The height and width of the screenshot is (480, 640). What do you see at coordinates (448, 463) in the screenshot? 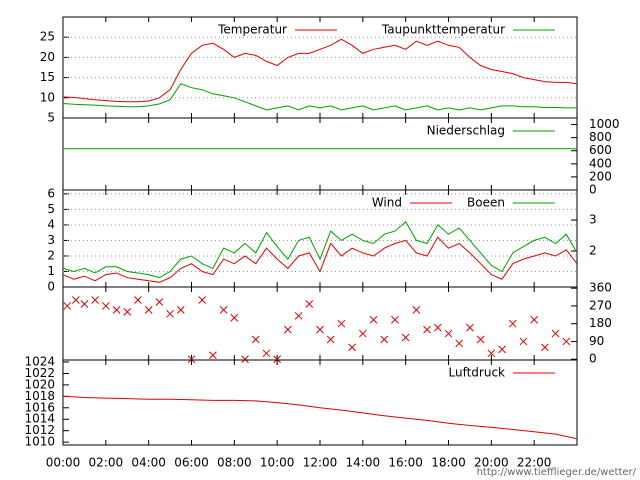
I see `x-tick-label: 18:00` at bounding box center [448, 463].